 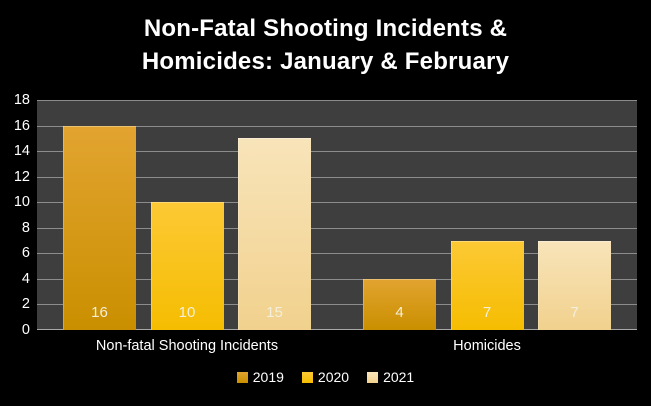 What do you see at coordinates (274, 312) in the screenshot?
I see `bar-value-label: 15` at bounding box center [274, 312].